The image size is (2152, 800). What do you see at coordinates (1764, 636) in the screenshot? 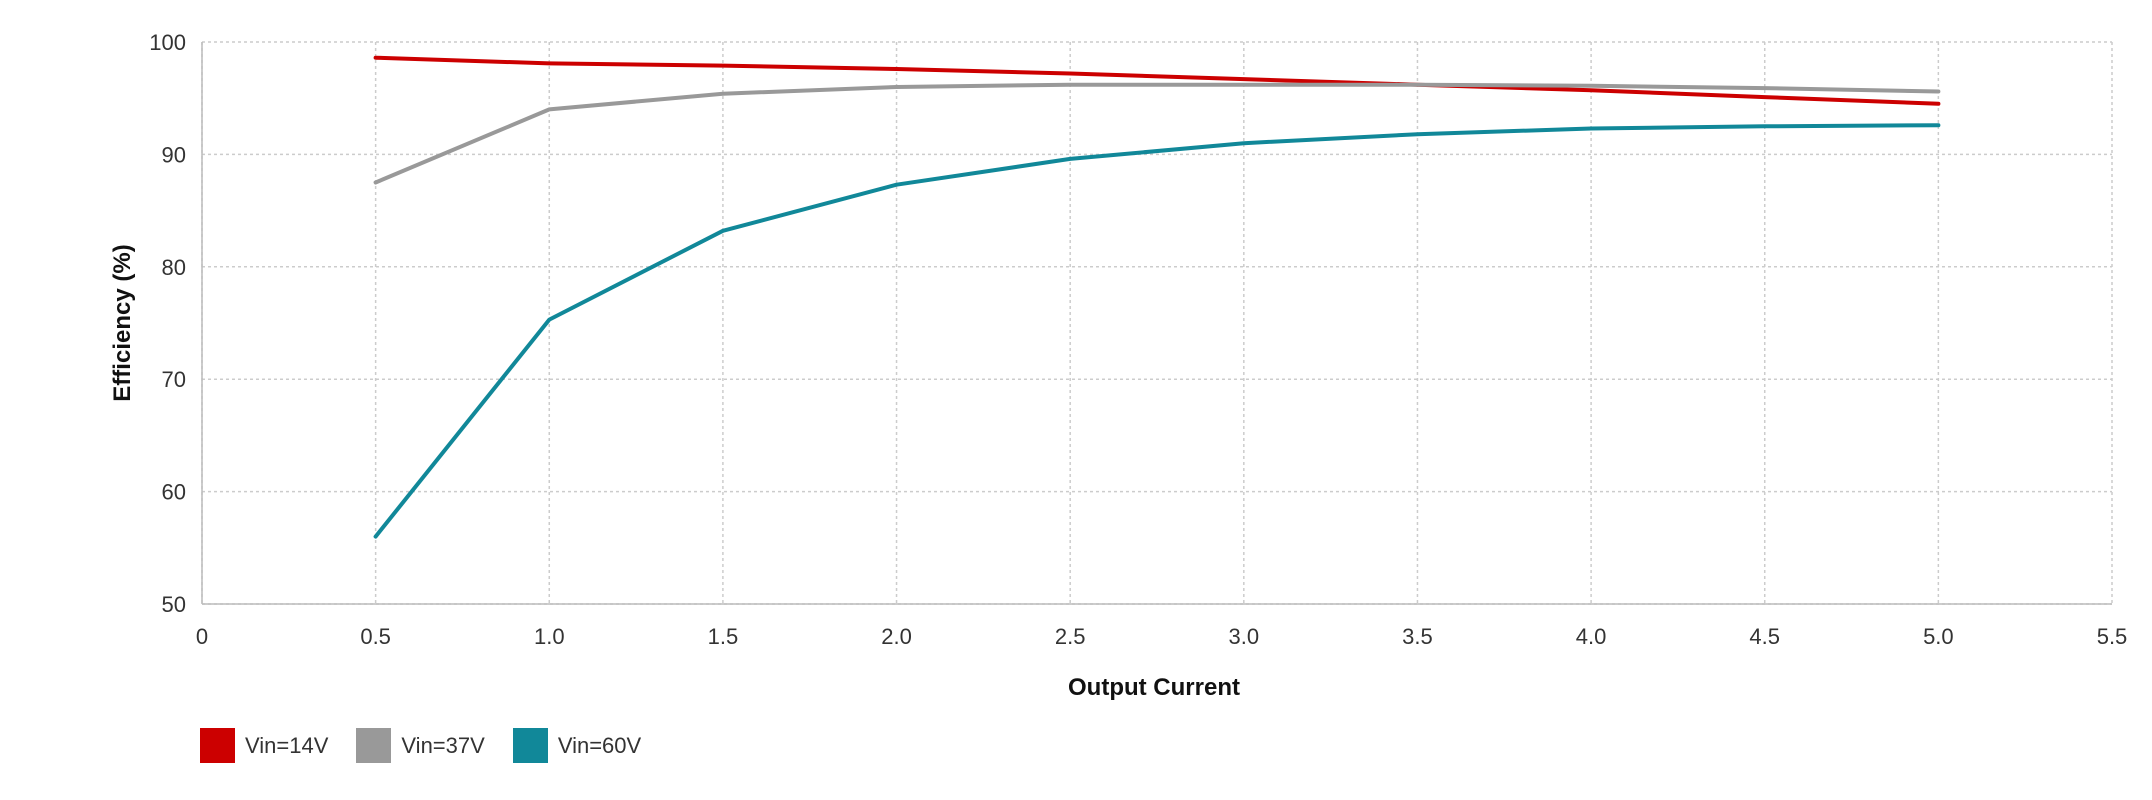
I see `x-tick-label: 4.5` at bounding box center [1764, 636].